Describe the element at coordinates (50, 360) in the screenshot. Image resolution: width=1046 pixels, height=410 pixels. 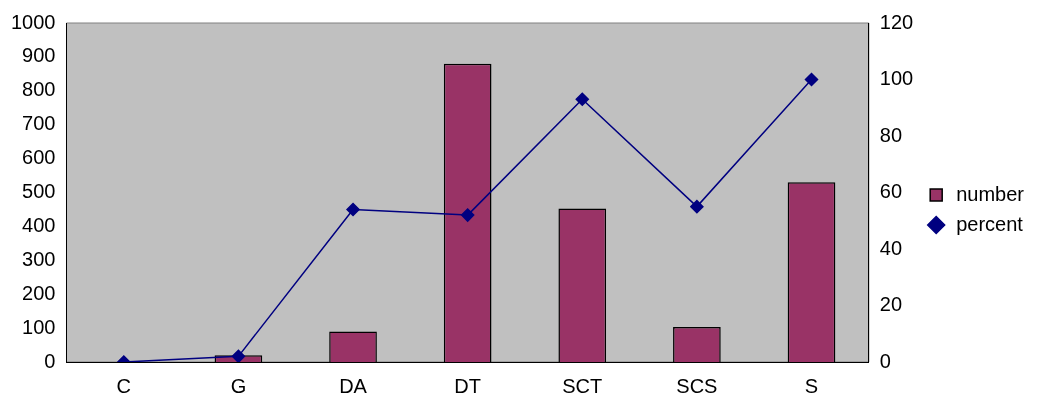
I see `y-tick-label: 0` at that location.